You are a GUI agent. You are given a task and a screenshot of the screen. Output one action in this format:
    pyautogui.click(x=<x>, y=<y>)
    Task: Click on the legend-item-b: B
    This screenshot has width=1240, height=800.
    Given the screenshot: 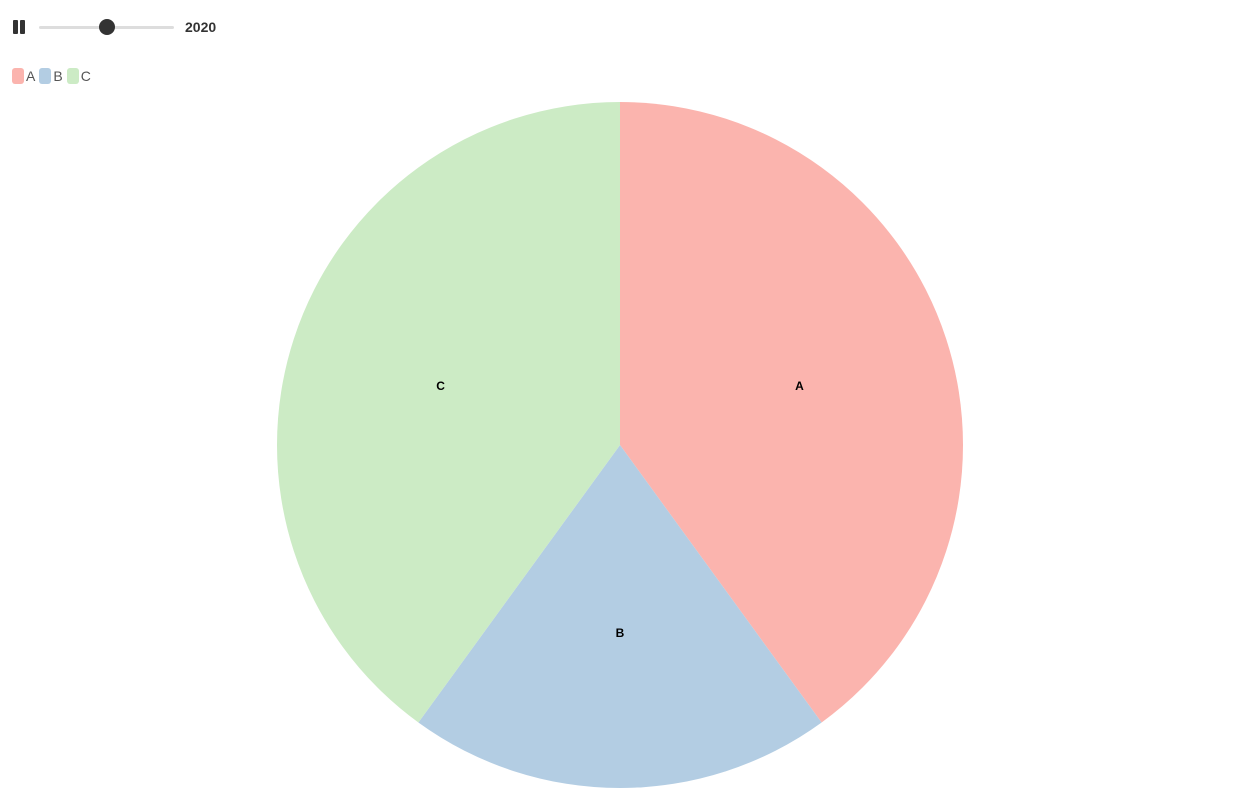 What is the action you would take?
    pyautogui.click(x=51, y=76)
    